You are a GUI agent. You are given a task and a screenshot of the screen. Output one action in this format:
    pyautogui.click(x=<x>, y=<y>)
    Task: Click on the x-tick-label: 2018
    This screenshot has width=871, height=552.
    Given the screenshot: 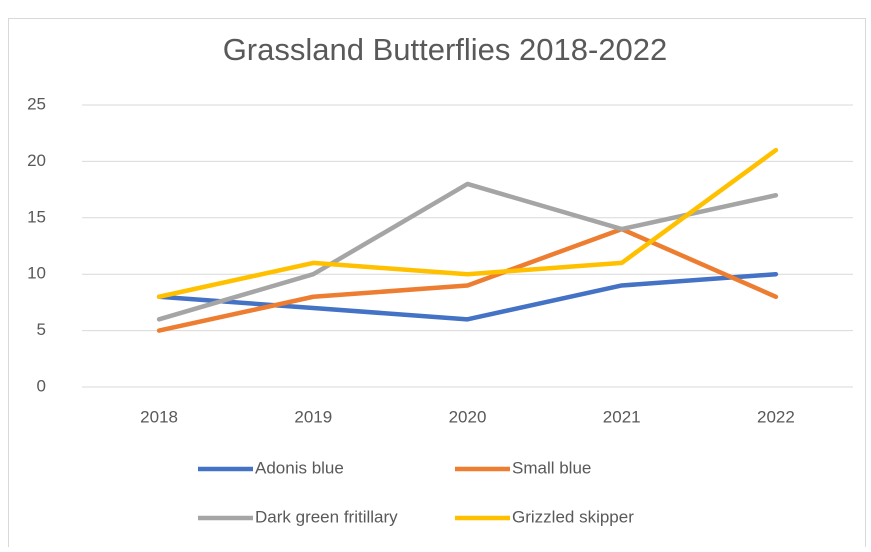 What is the action you would take?
    pyautogui.click(x=159, y=416)
    